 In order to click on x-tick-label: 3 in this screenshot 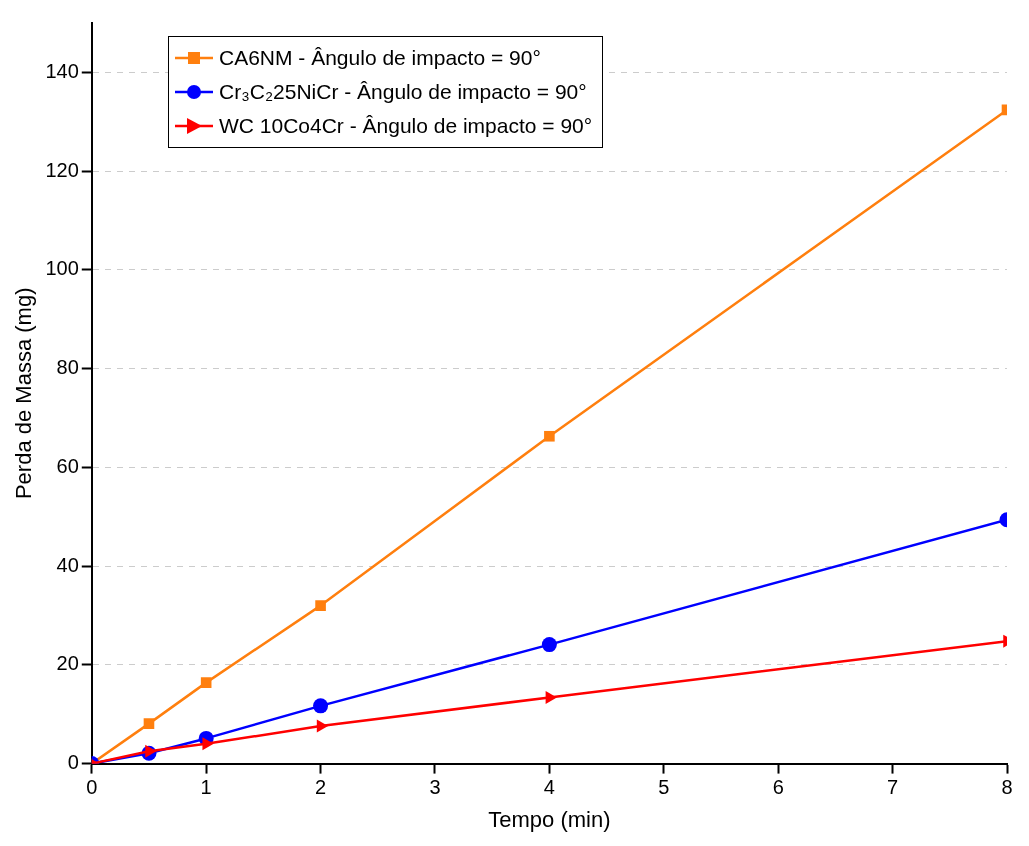, I will do `click(435, 787)`.